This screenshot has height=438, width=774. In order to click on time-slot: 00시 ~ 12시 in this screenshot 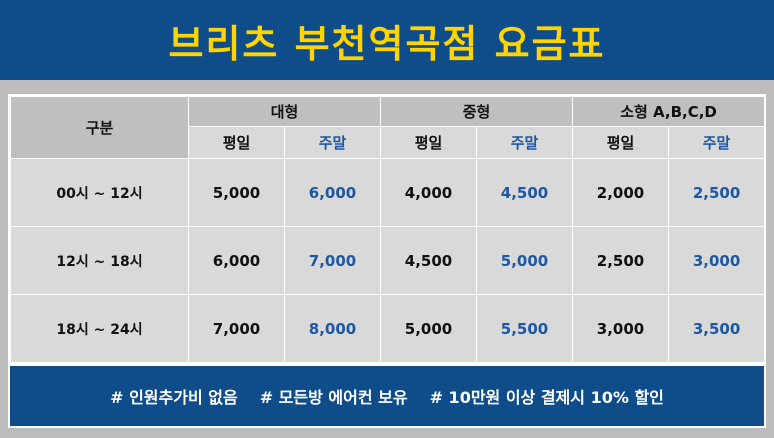, I will do `click(99, 192)`.